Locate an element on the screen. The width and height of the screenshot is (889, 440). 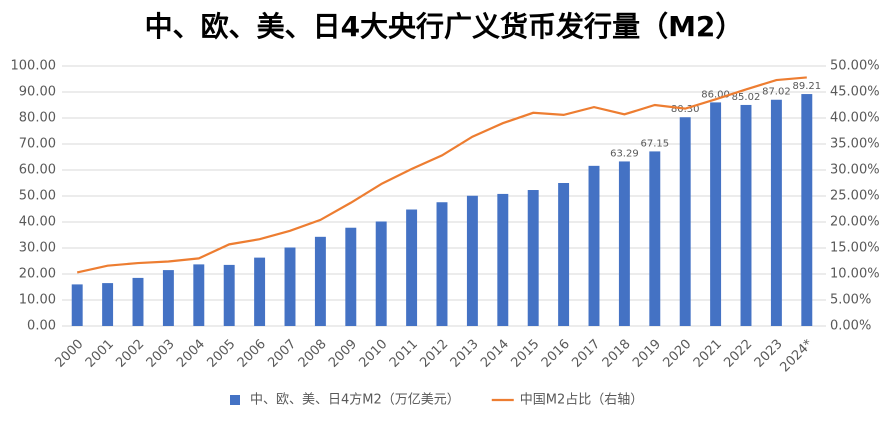
x-tick-label: 2021 is located at coordinates (708, 354).